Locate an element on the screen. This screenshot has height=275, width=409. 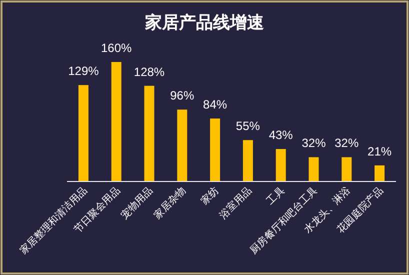
data-label: 129% is located at coordinates (84, 71).